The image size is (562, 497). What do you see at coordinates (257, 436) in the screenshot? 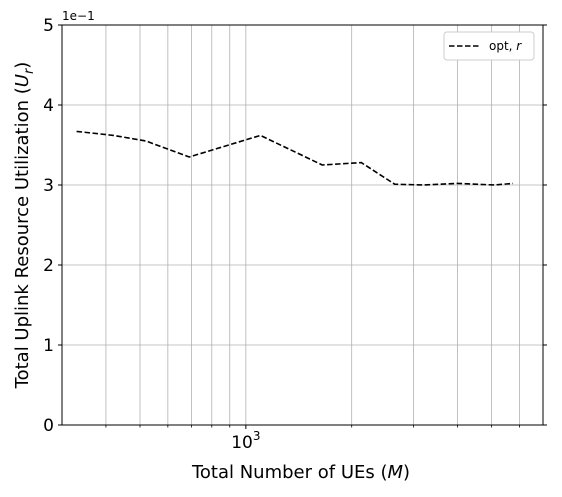
I see `x-tick-label-exponent: 3` at bounding box center [257, 436].